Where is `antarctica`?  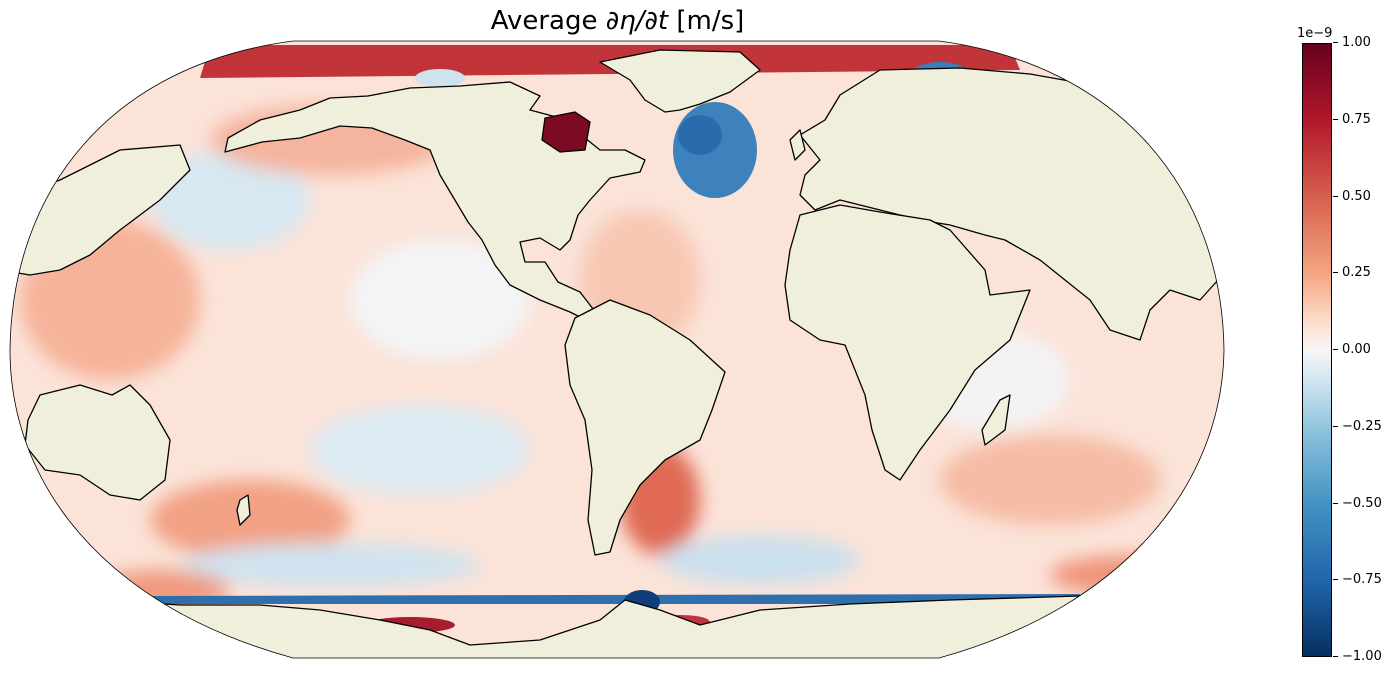
antarctica is located at coordinates (617, 626).